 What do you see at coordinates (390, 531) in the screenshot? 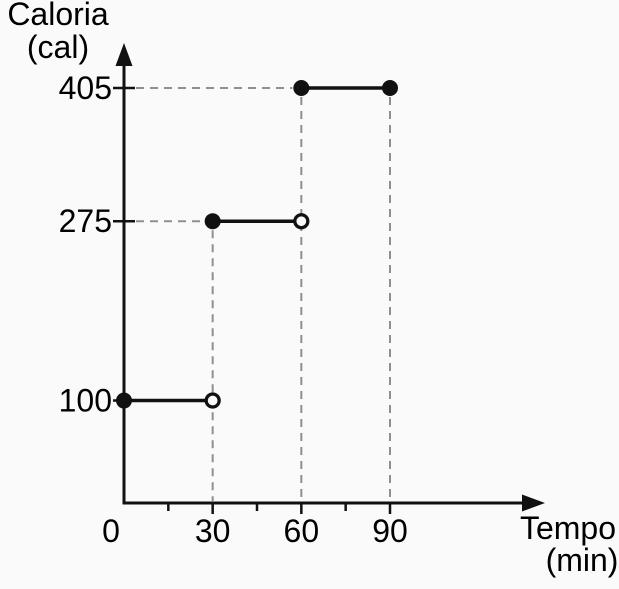
I see `x-tick-label: 90` at bounding box center [390, 531].